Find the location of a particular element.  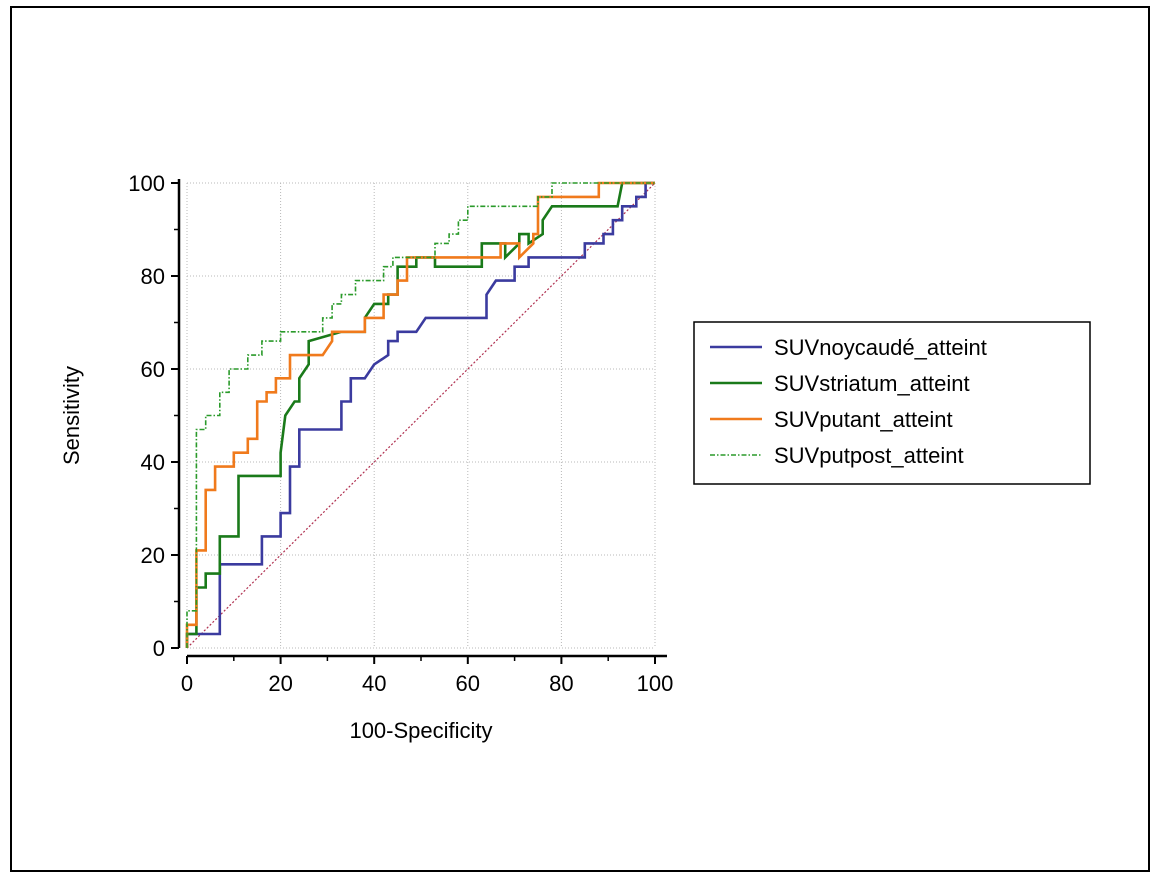

y-tick-label: 100 is located at coordinates (146, 183).